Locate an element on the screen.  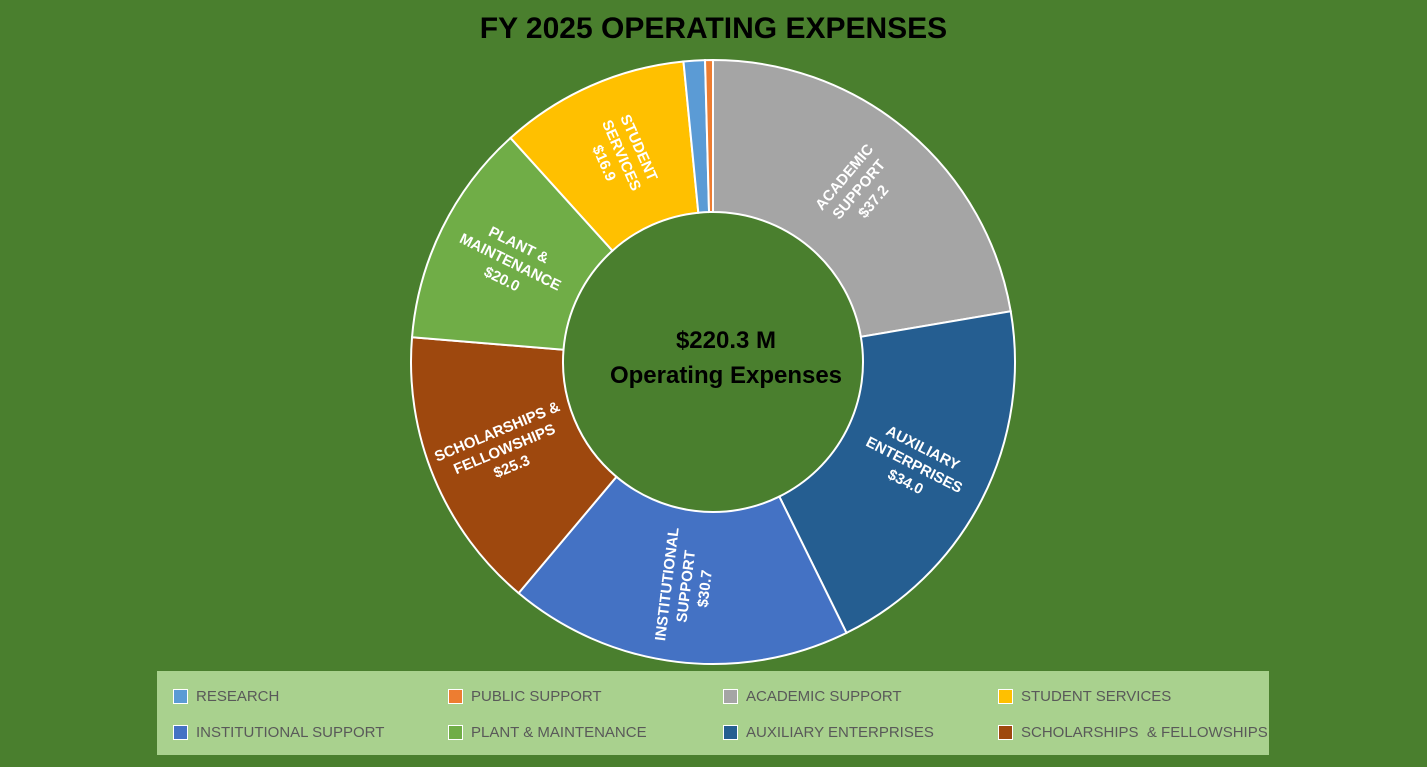
legend-item: AUXILIARY ENTERPRISES is located at coordinates (828, 732).